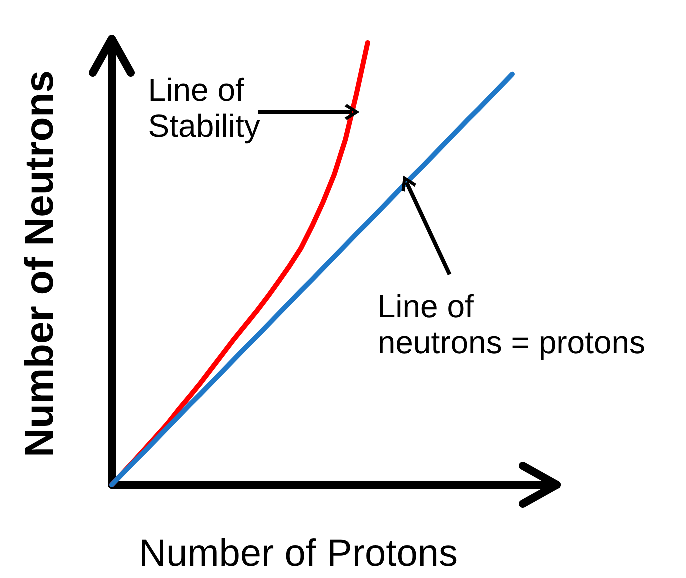 The image size is (686, 578). Describe the element at coordinates (298, 554) in the screenshot. I see `x-axis-title: Number of Protons` at that location.